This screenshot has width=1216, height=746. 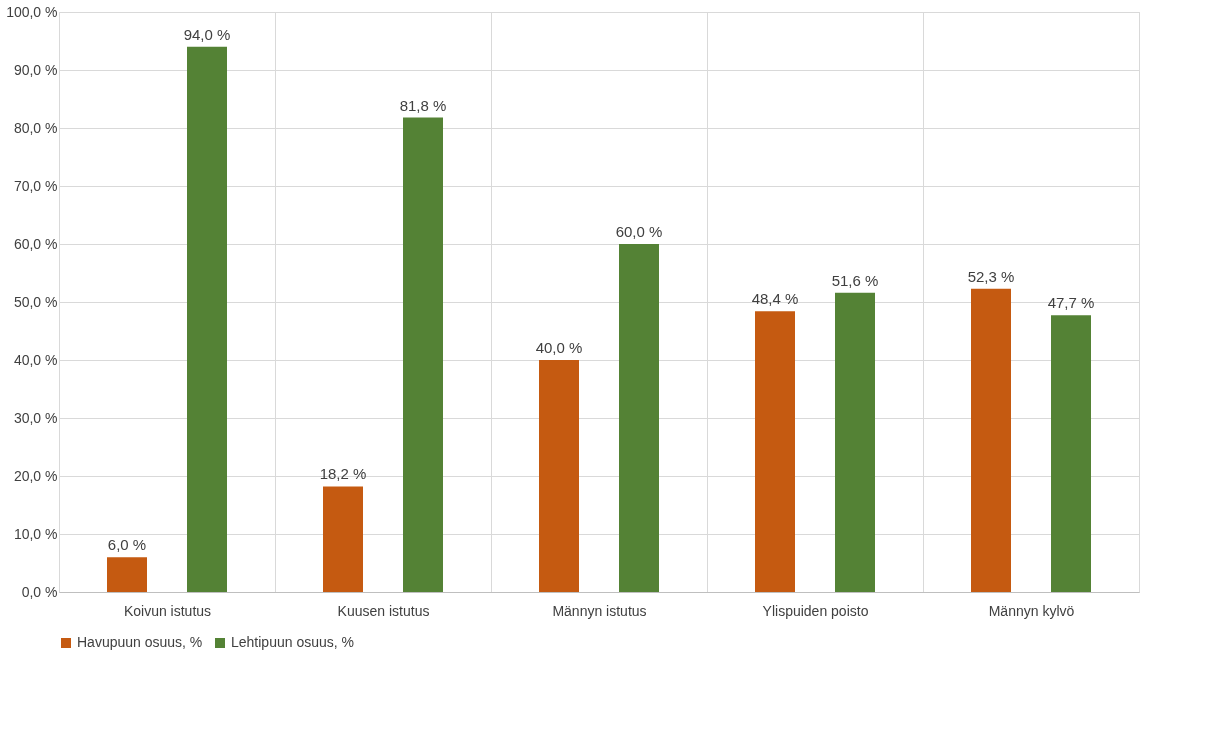 I want to click on x-tick-label: Ylispuiden poisto, so click(x=815, y=610).